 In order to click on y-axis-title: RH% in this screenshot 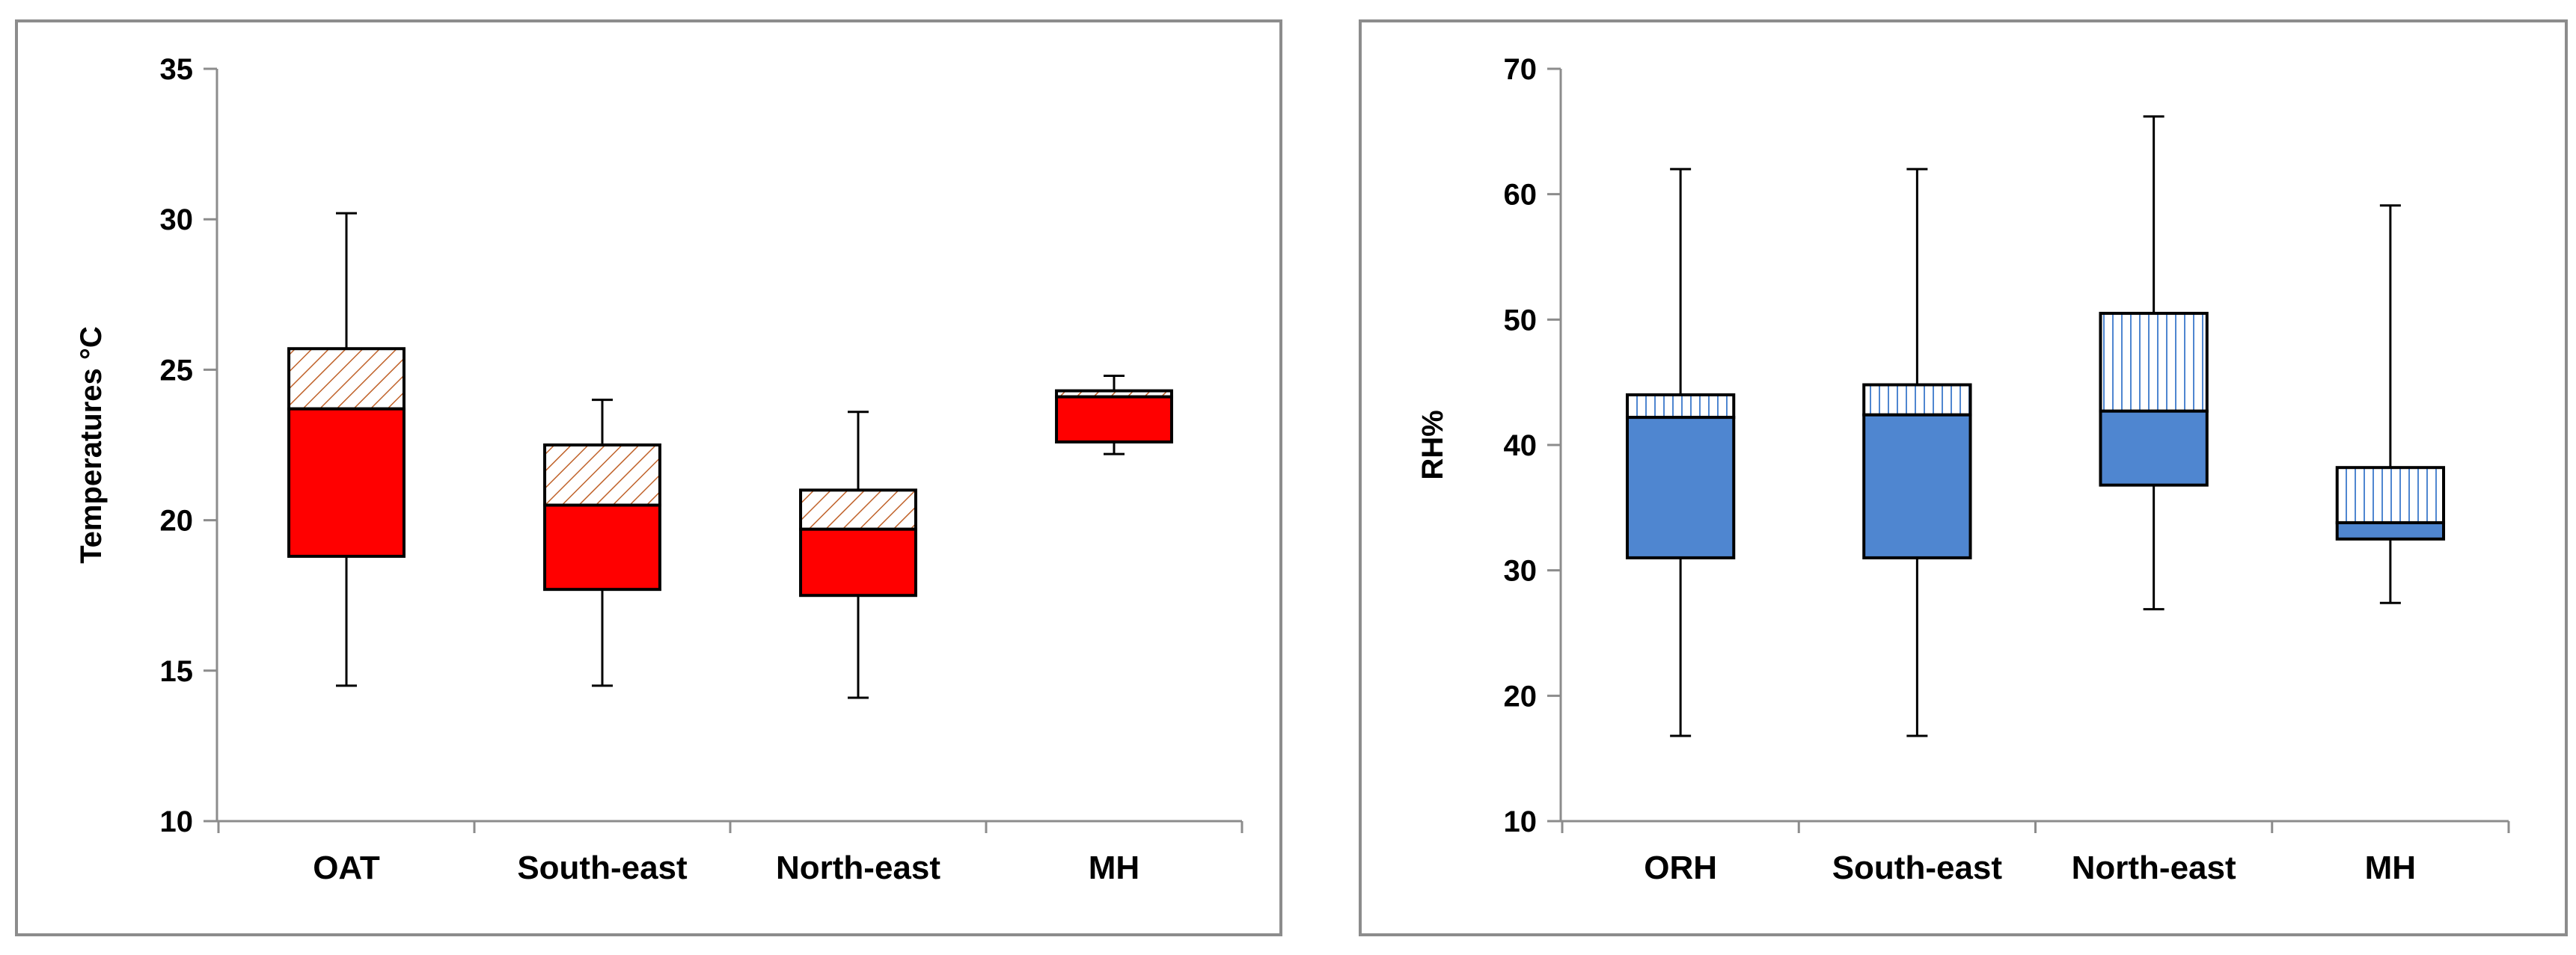, I will do `click(1432, 445)`.